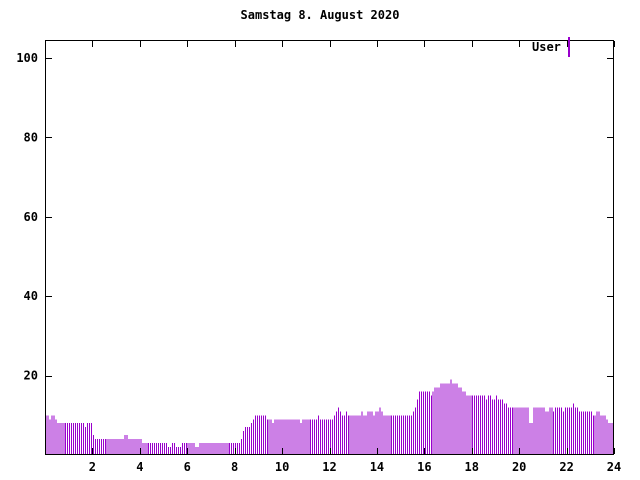 The height and width of the screenshot is (480, 640). I want to click on y-tick-label: 40, so click(31, 296).